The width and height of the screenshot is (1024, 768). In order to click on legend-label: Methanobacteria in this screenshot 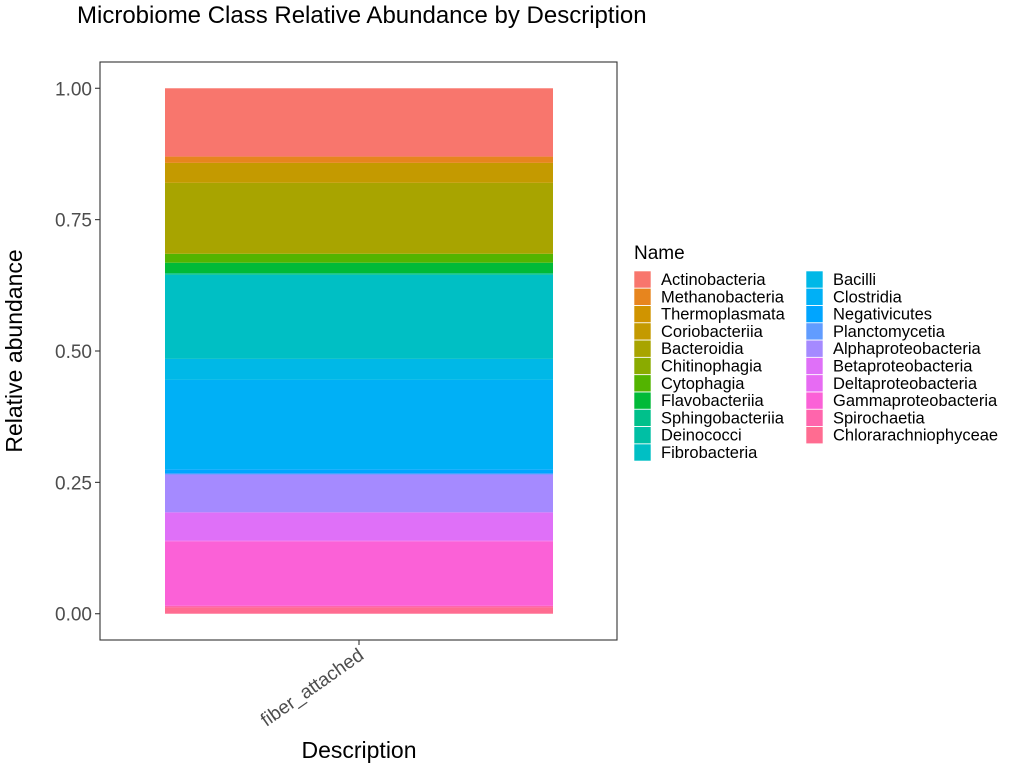, I will do `click(723, 297)`.